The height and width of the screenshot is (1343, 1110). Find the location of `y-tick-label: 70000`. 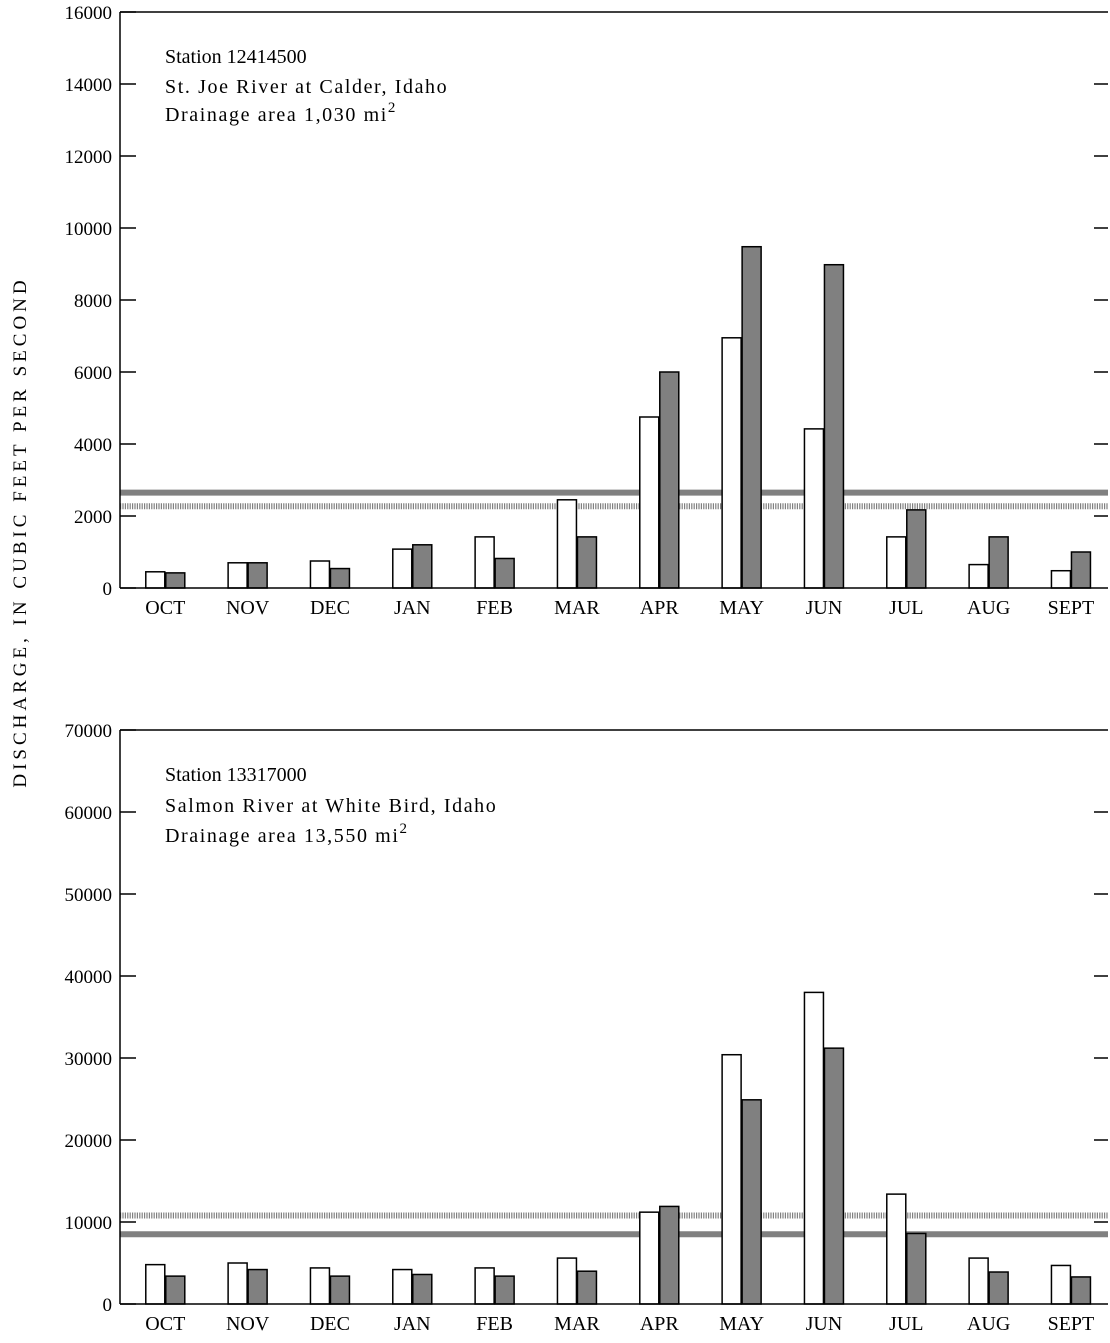

y-tick-label: 70000 is located at coordinates (89, 731).